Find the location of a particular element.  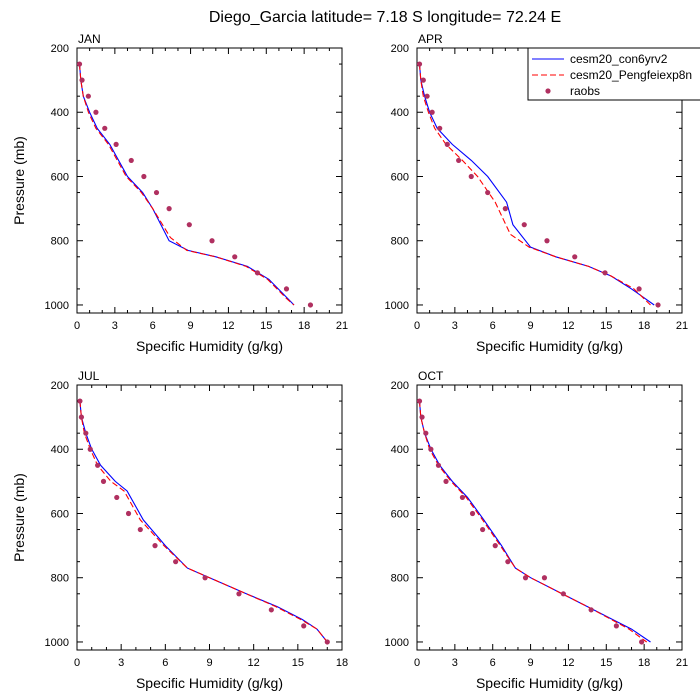

x-tick-label: 21 is located at coordinates (682, 663).